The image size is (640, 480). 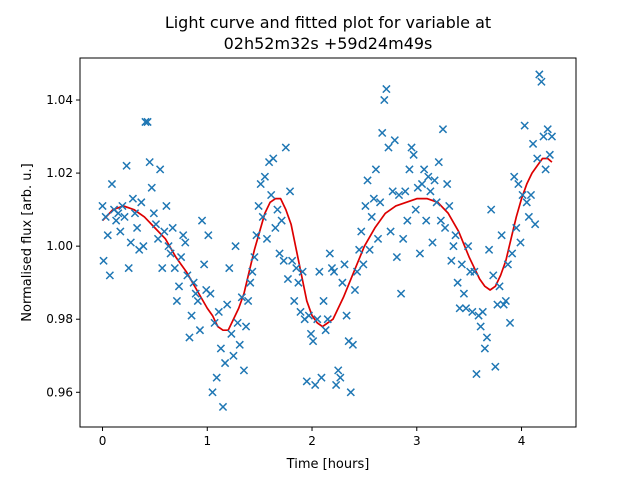 I want to click on x-tick-label: 3, so click(x=417, y=441).